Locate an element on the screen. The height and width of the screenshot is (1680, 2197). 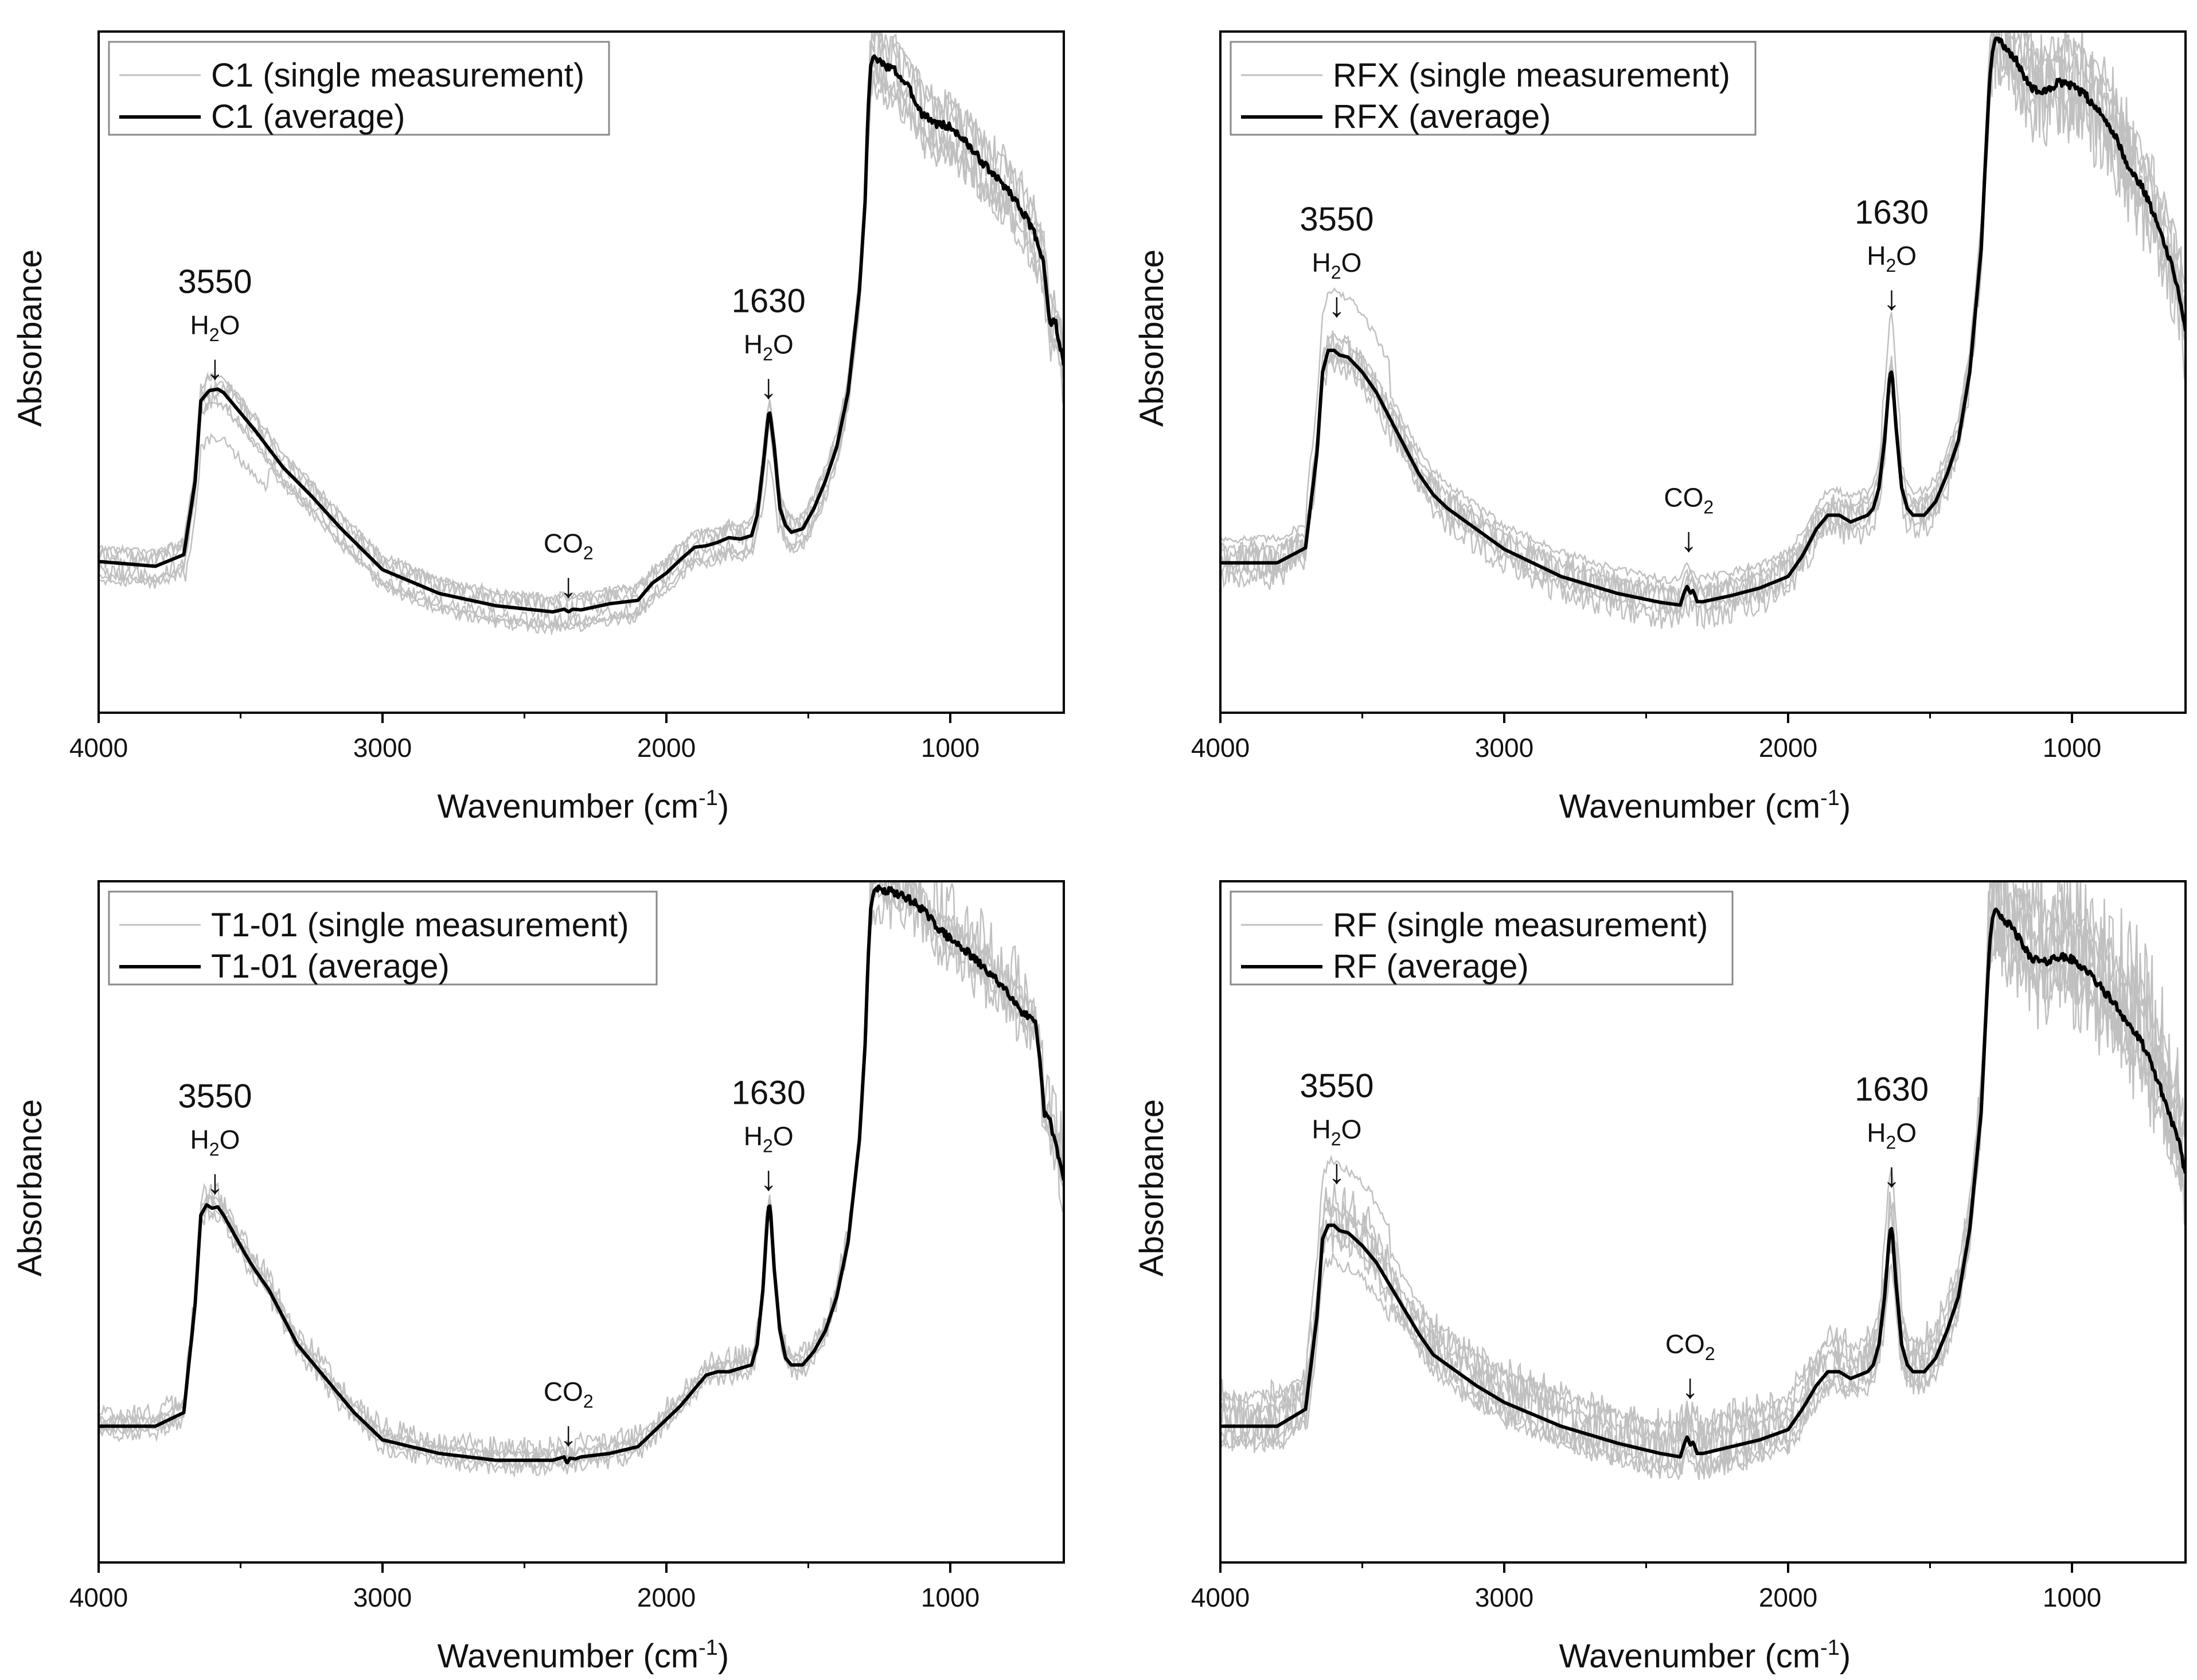
legend-label-average: C1 (average) is located at coordinates (308, 116).